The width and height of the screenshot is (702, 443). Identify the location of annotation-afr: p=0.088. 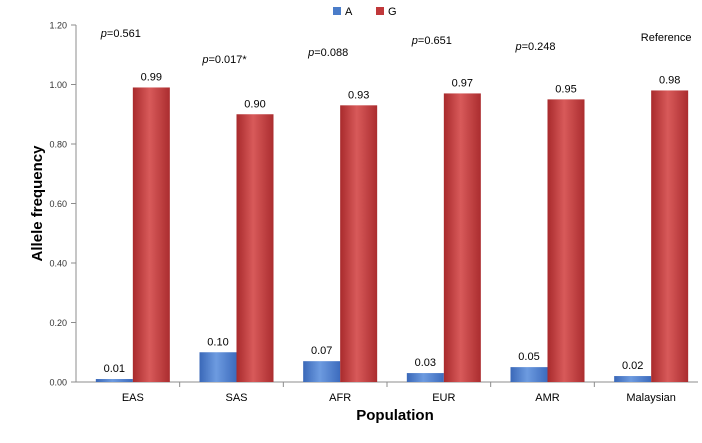
(327, 53).